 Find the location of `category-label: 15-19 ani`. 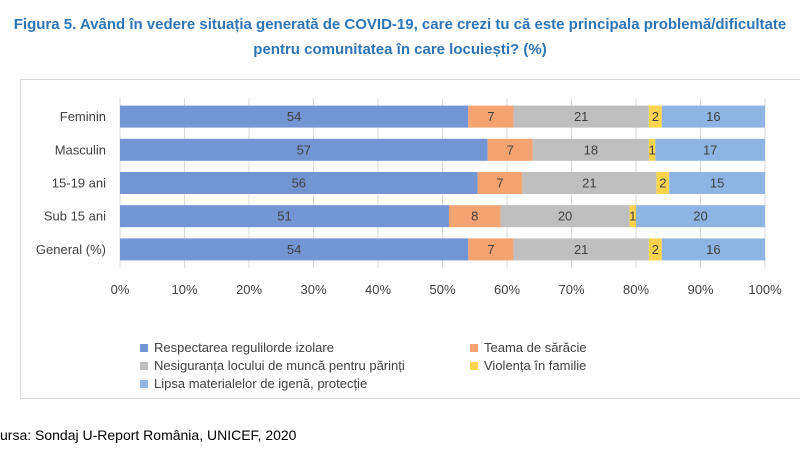

category-label: 15-19 ani is located at coordinates (79, 183).